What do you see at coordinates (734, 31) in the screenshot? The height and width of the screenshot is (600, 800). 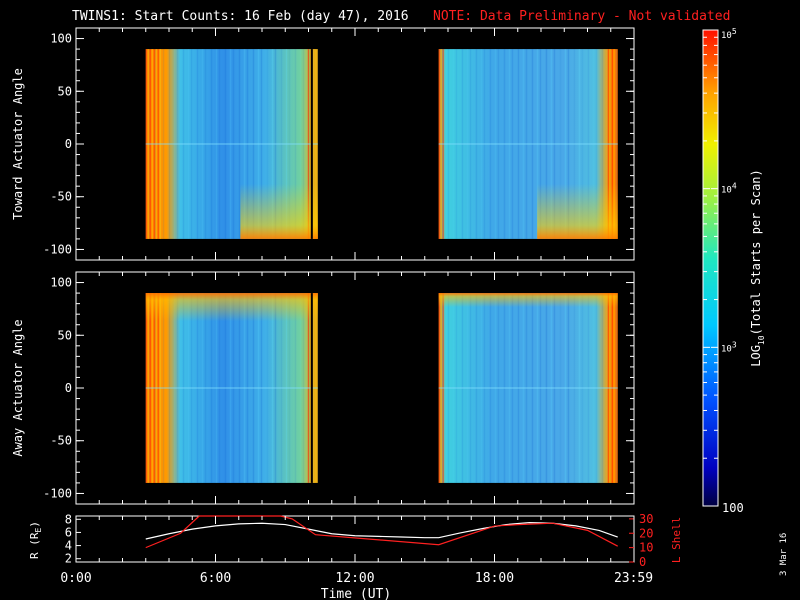 I see `colorbar-tick-exp: 5` at bounding box center [734, 31].